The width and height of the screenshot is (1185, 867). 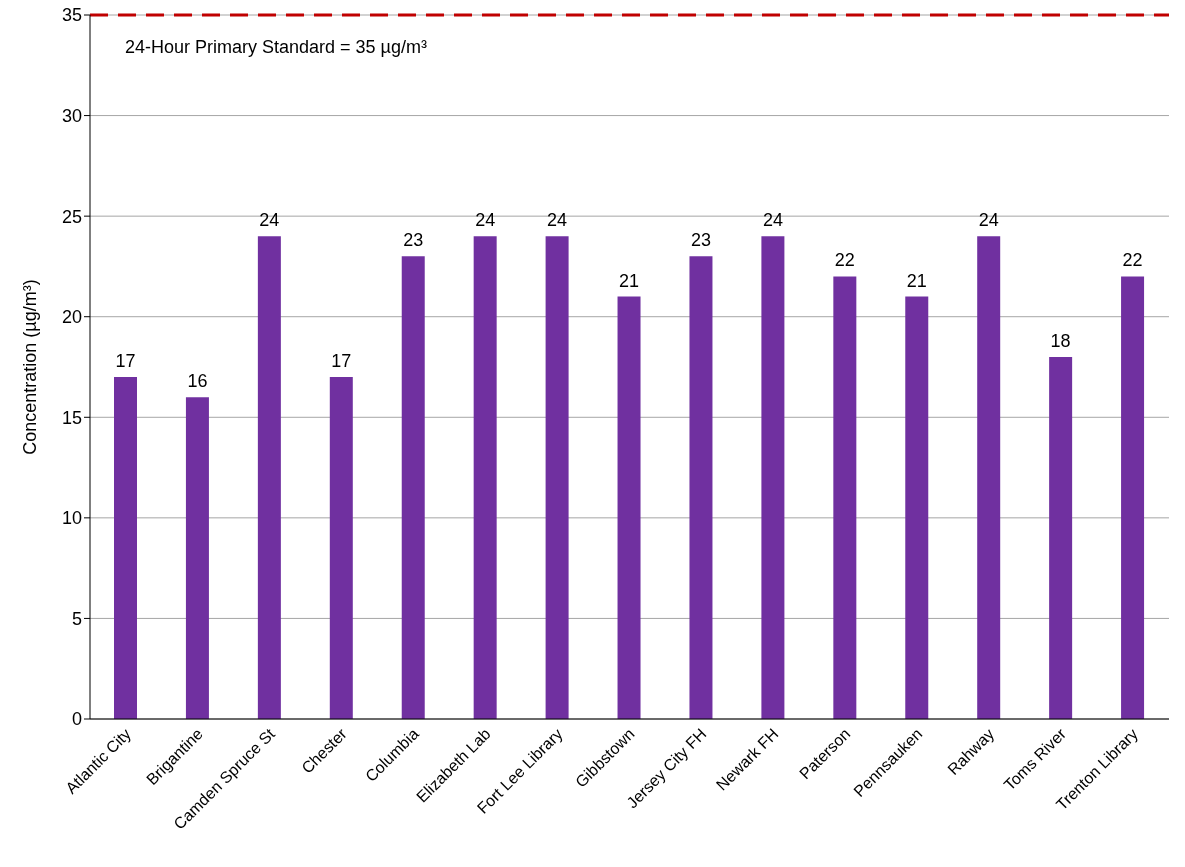 I want to click on y-tick-label: 20, so click(x=71, y=317).